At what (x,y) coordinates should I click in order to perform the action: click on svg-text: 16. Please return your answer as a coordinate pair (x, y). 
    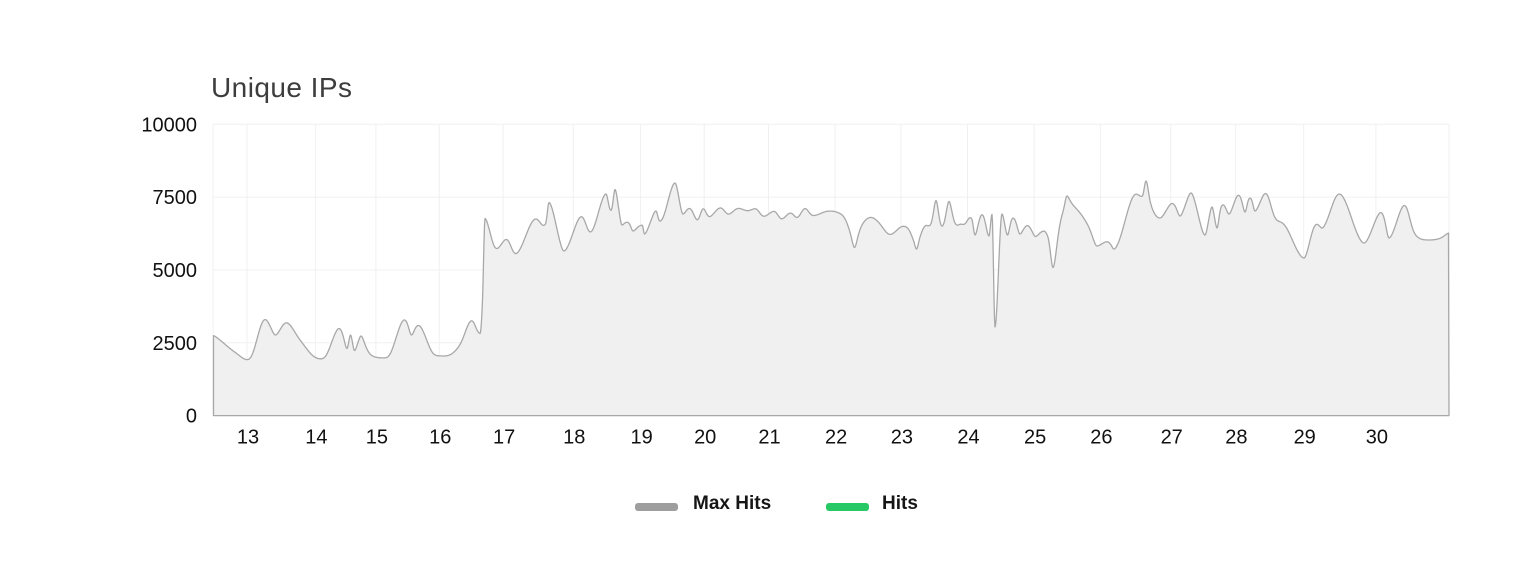
    Looking at the image, I should click on (440, 438).